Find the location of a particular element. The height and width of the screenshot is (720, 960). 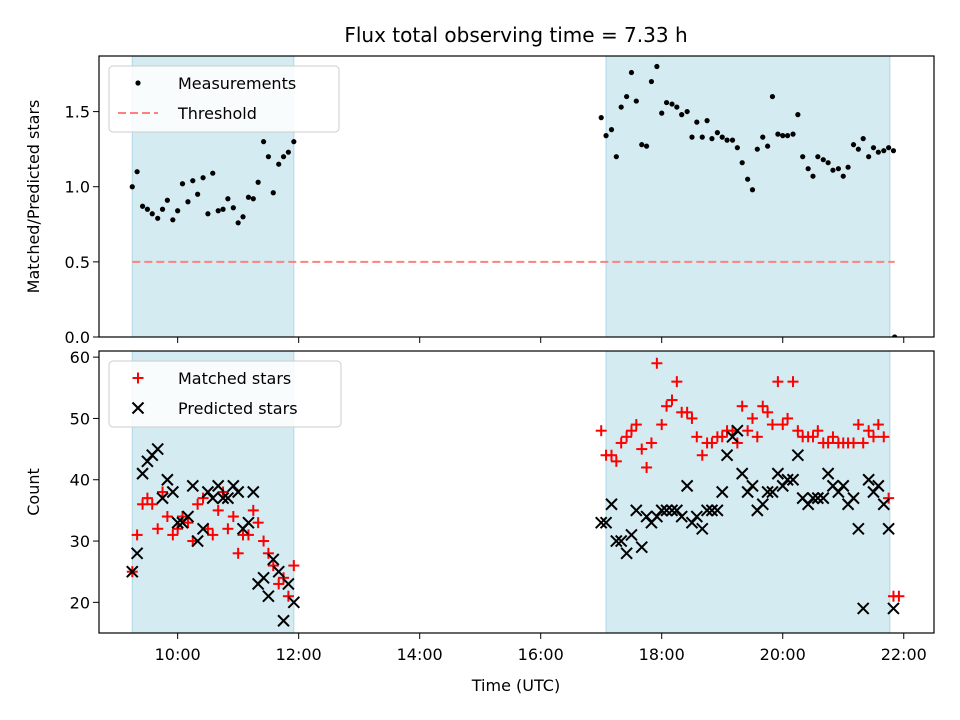

y-tick-label: 0.5 is located at coordinates (77, 262).